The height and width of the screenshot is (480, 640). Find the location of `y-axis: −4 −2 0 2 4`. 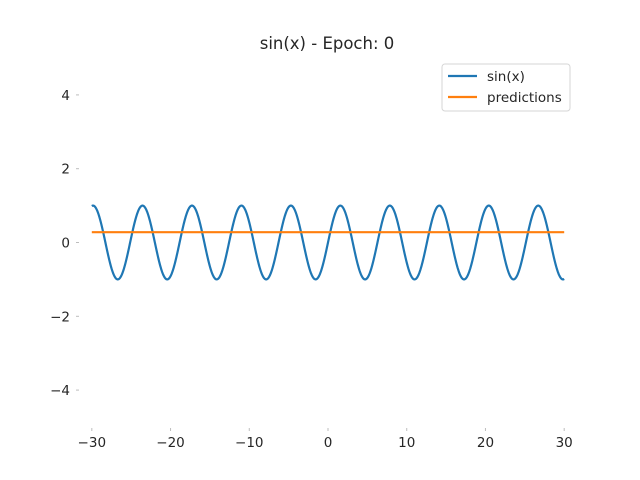

y-axis: −4 −2 0 2 4 is located at coordinates (64, 243).